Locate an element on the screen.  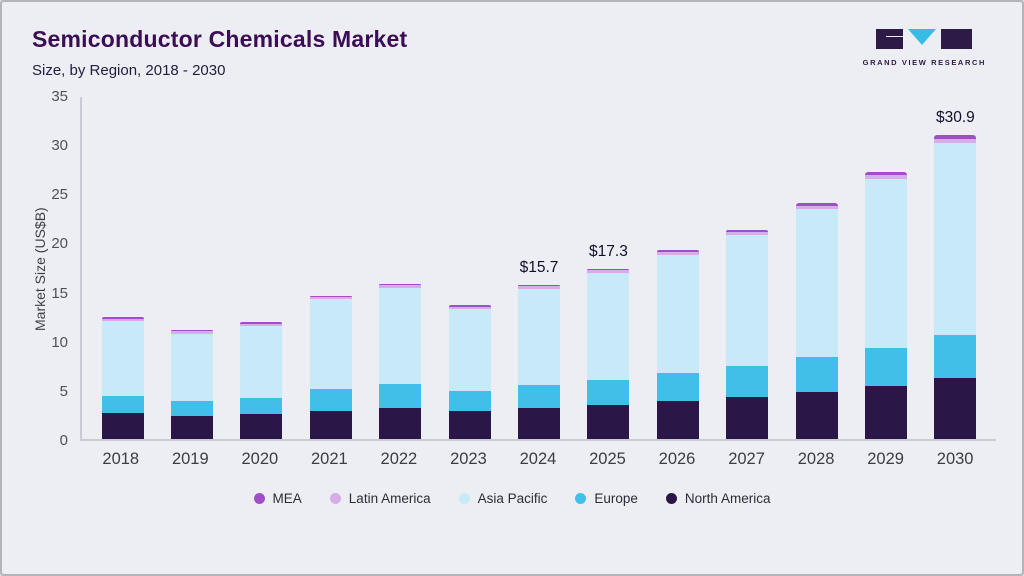
data-label: $15.7 is located at coordinates (539, 267).